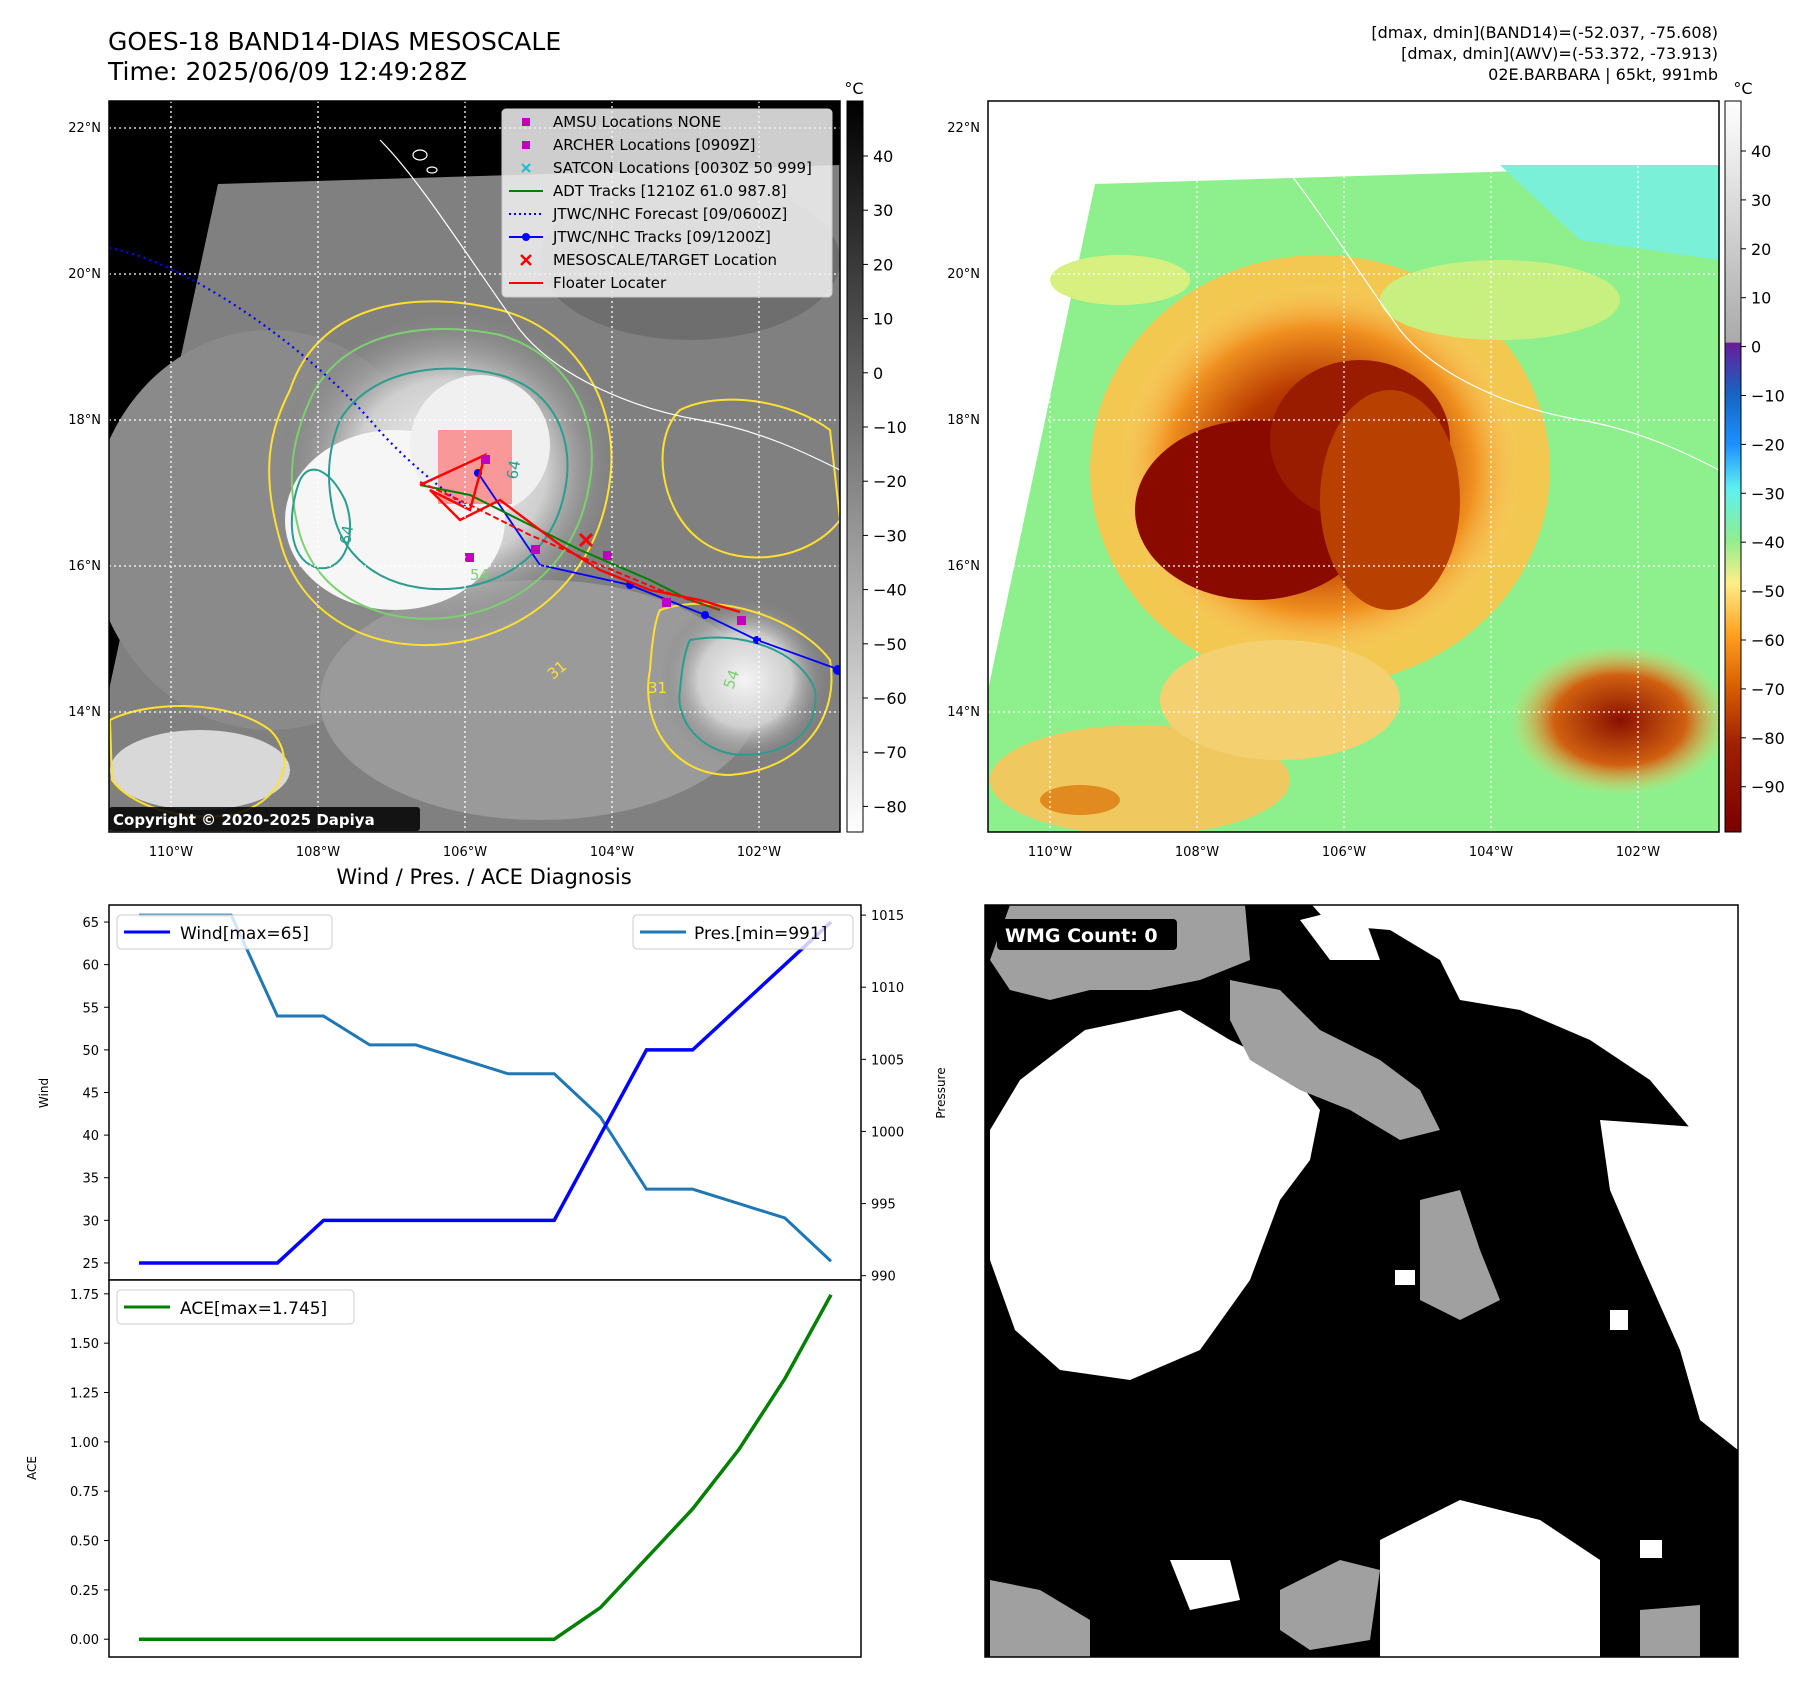 Image resolution: width=1801 pixels, height=1690 pixels. I want to click on colorbar-left-tick-label: −70, so click(890, 752).